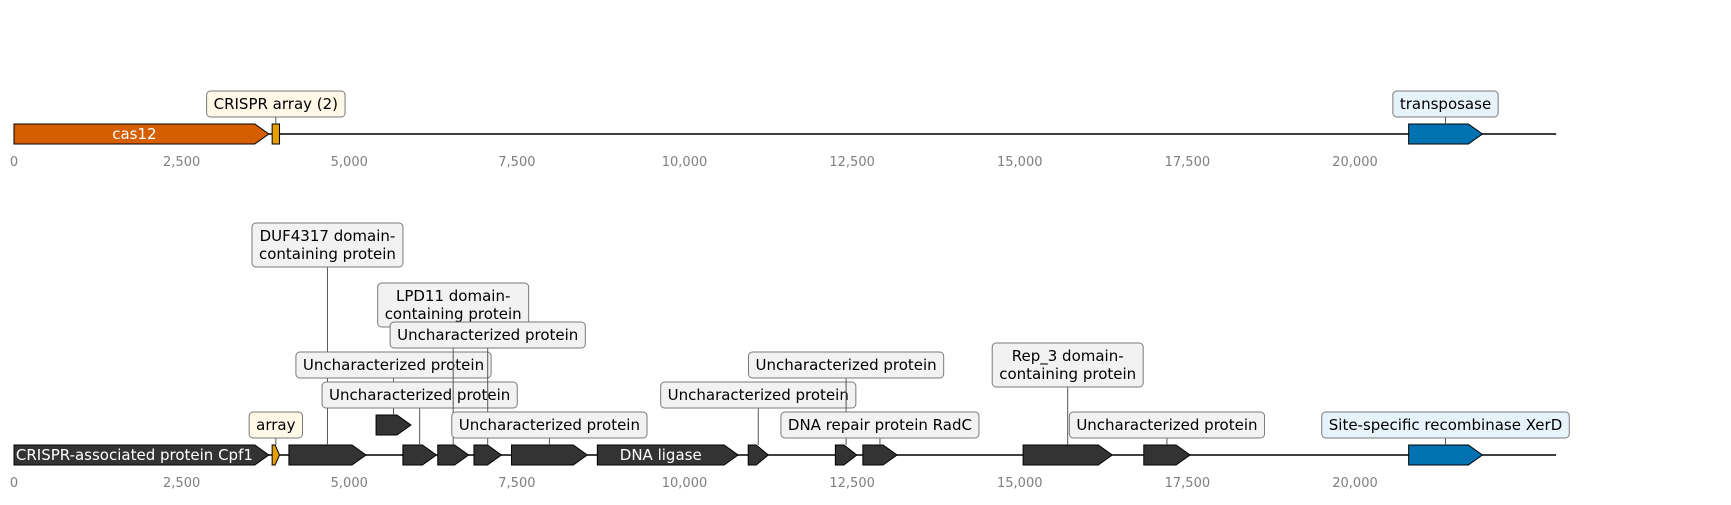 The image size is (1731, 505). I want to click on callout-label: array, so click(275, 425).